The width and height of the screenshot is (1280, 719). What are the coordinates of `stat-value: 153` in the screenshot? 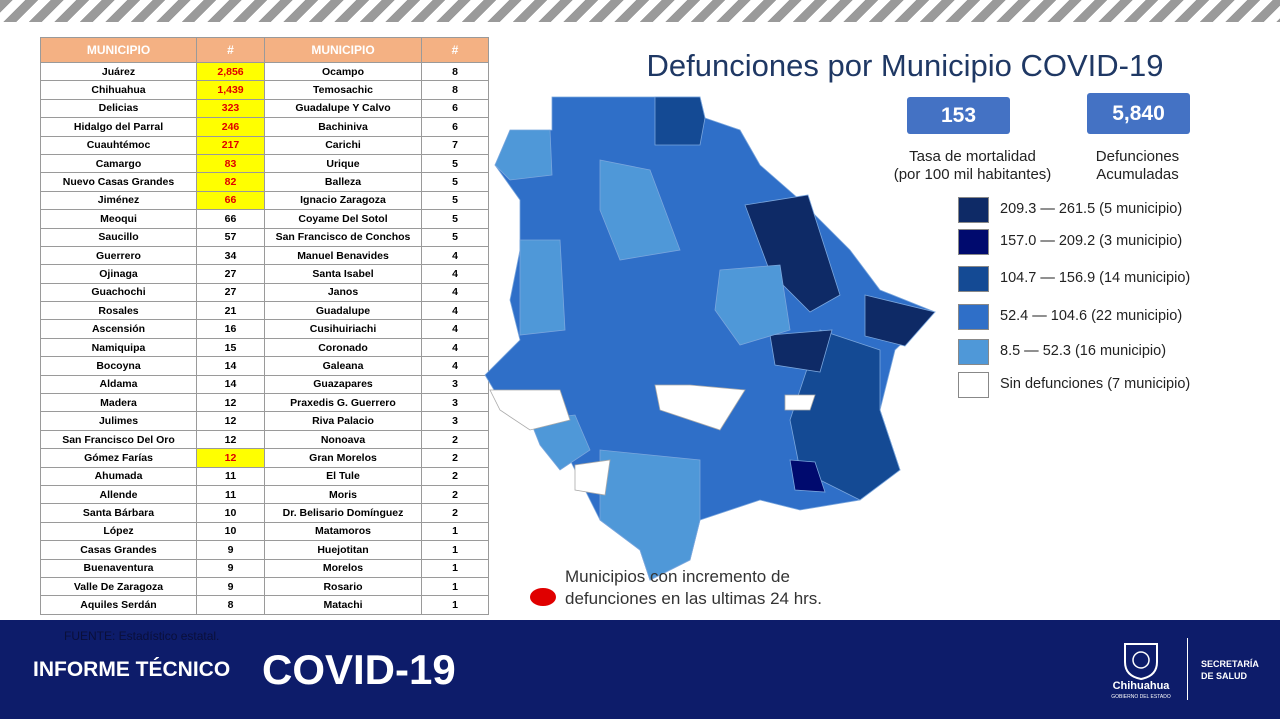 It's located at (958, 115).